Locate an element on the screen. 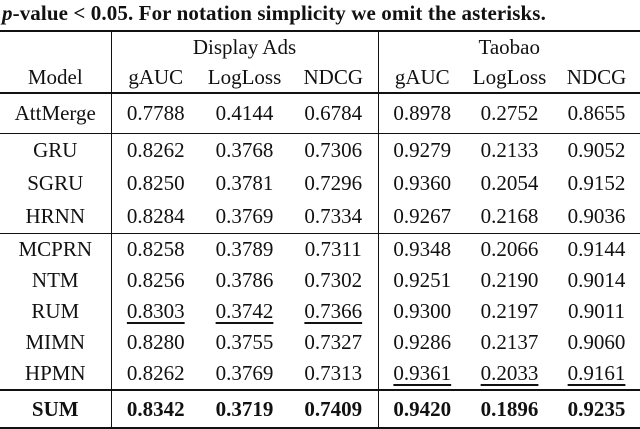  cell: 0.7334 is located at coordinates (334, 217).